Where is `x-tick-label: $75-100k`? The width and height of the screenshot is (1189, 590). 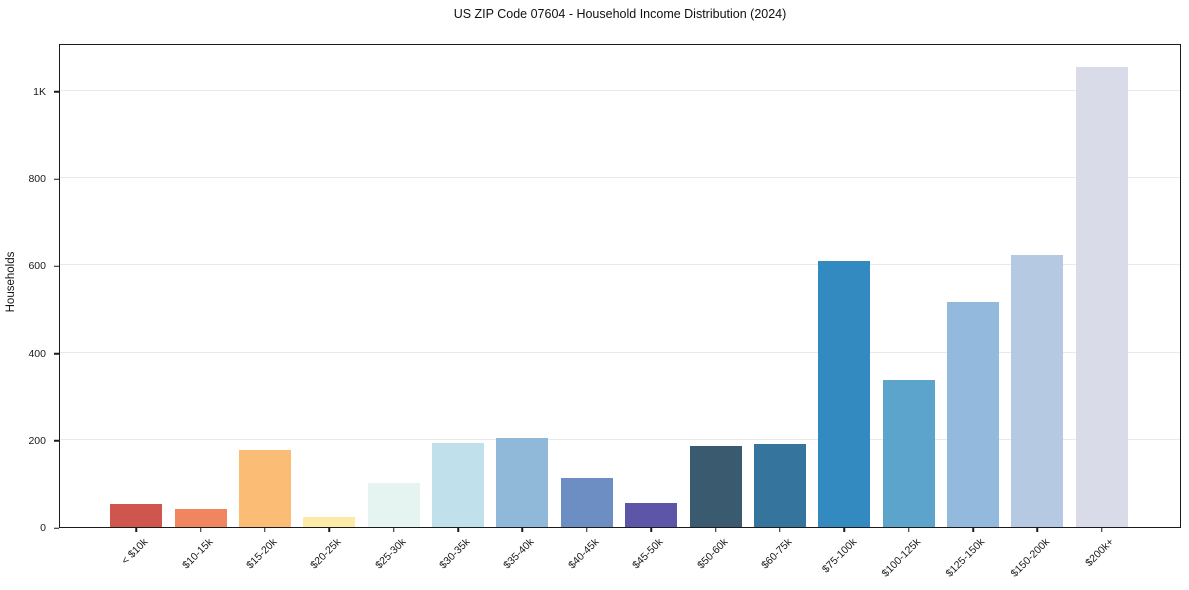 x-tick-label: $75-100k is located at coordinates (839, 556).